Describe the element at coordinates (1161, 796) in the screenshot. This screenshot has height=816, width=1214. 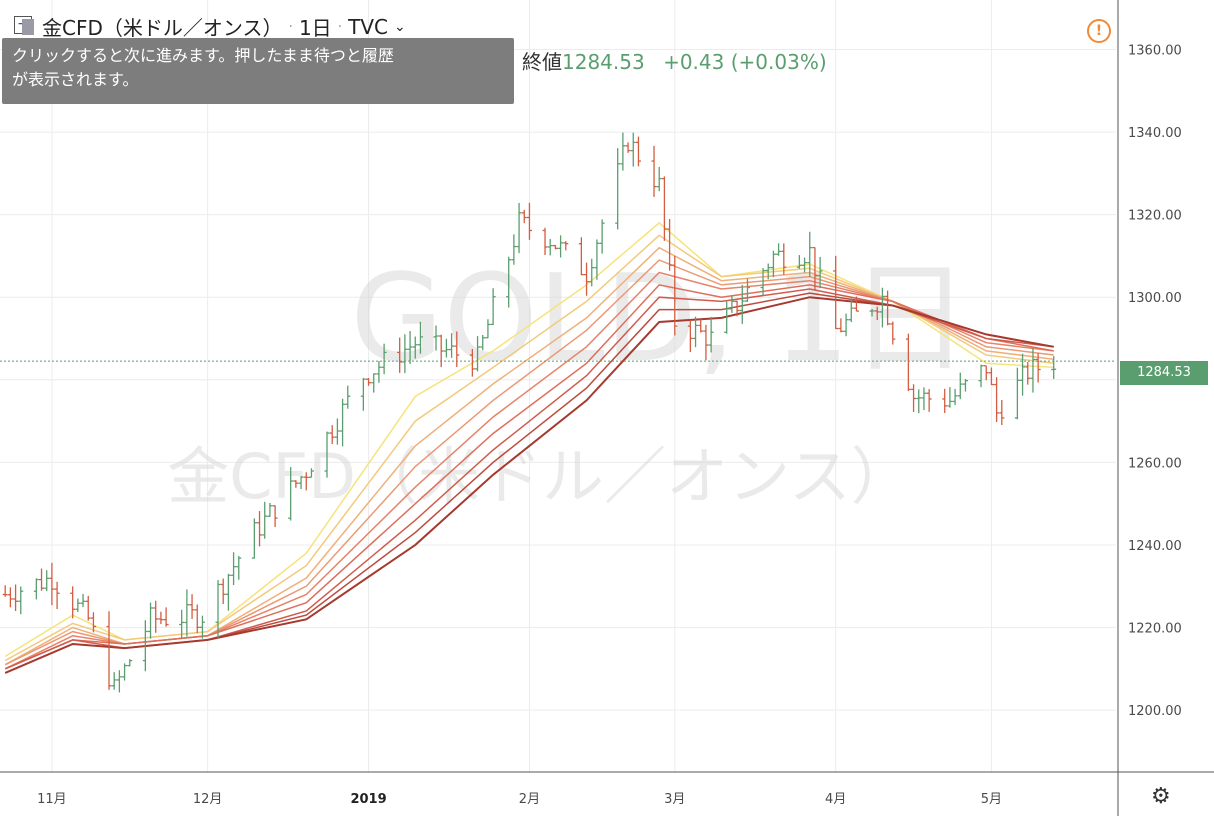
I see `gear-icon: ⚙` at that location.